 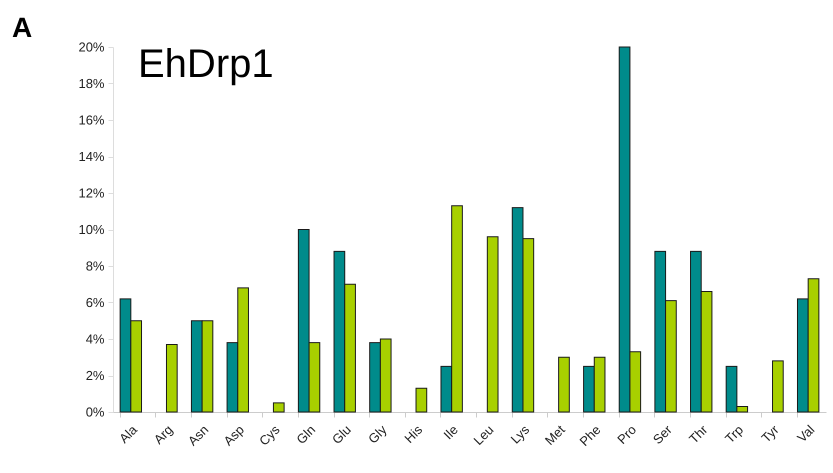 I want to click on x-tick-label: Arg, so click(x=163, y=434).